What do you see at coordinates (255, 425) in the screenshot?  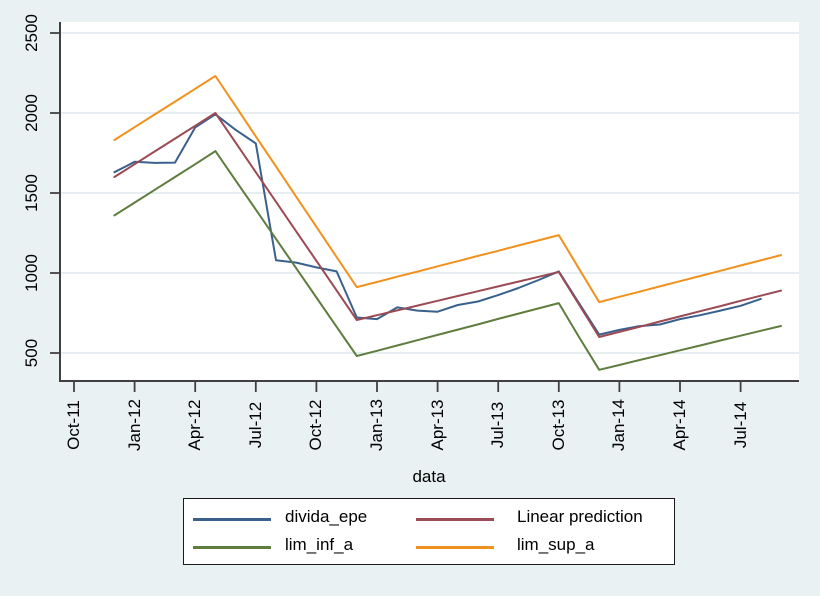 I see `x-tick-label: Jul-12` at bounding box center [255, 425].